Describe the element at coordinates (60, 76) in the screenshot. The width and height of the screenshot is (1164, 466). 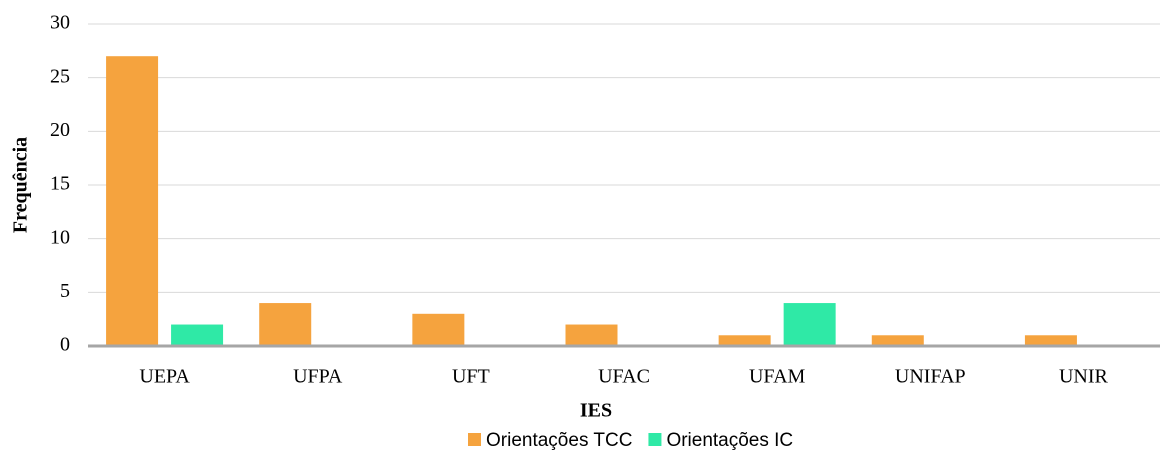
I see `y-tick-label: 25` at that location.